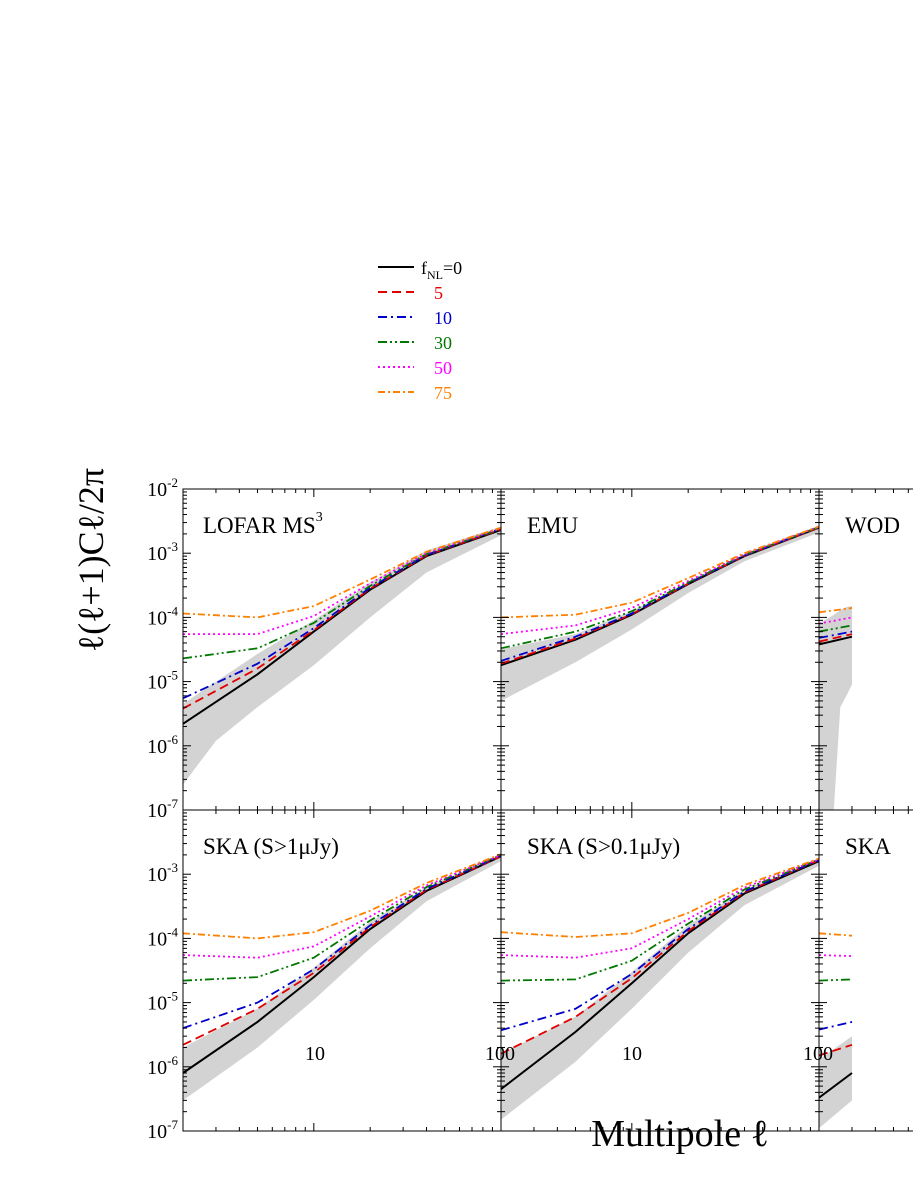 Image resolution: width=913 pixels, height=1182 pixels. I want to click on ticks-ska3, so click(863, 971).